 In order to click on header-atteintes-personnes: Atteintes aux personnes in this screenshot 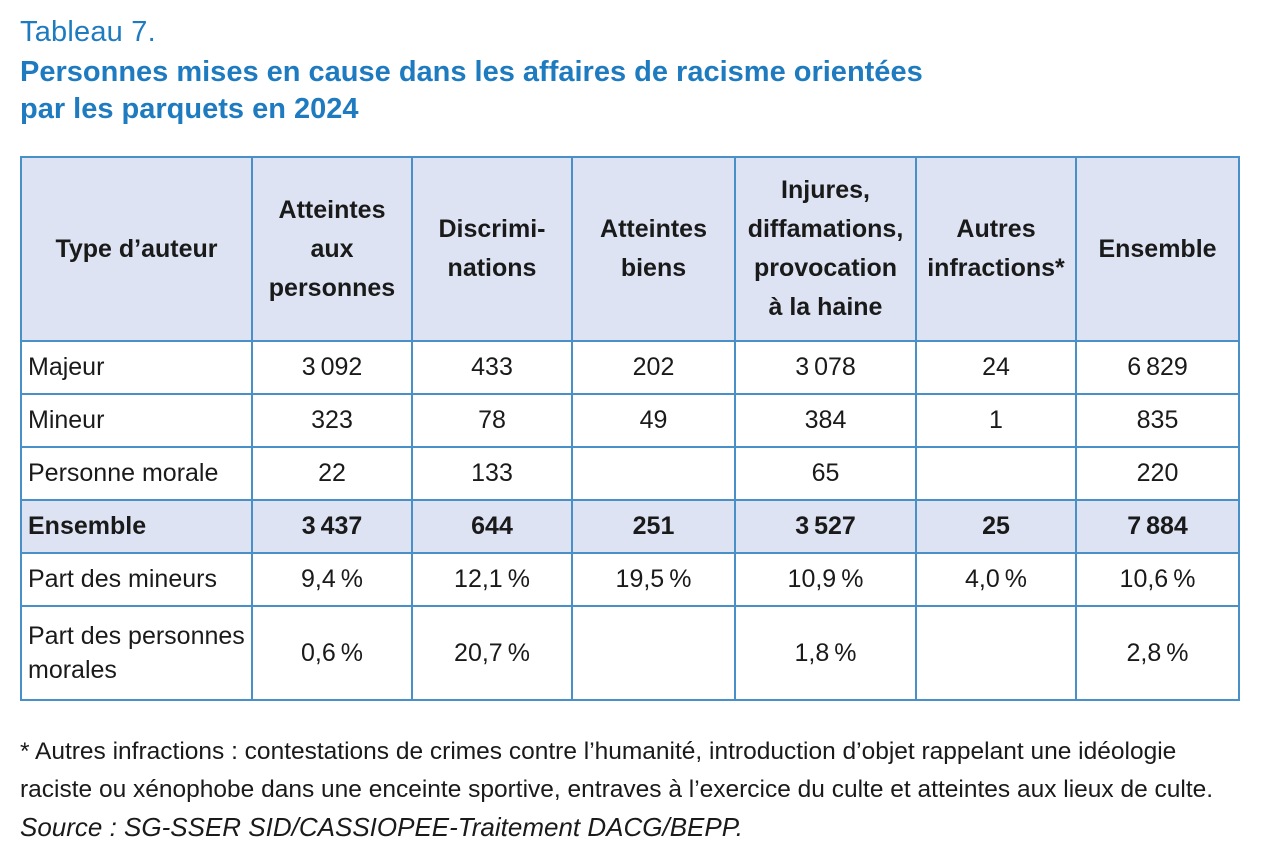, I will do `click(332, 249)`.